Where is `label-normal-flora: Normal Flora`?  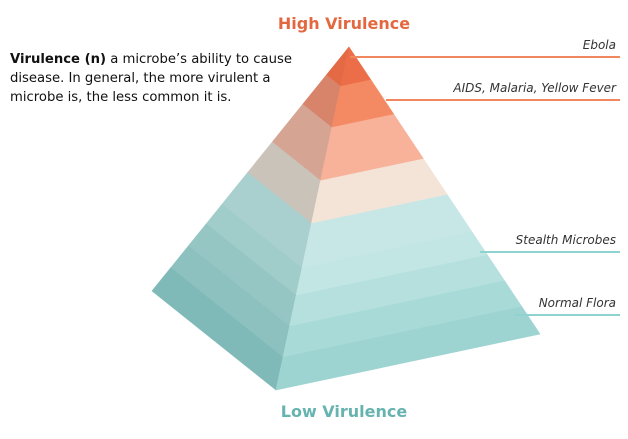 label-normal-flora: Normal Flora is located at coordinates (577, 303).